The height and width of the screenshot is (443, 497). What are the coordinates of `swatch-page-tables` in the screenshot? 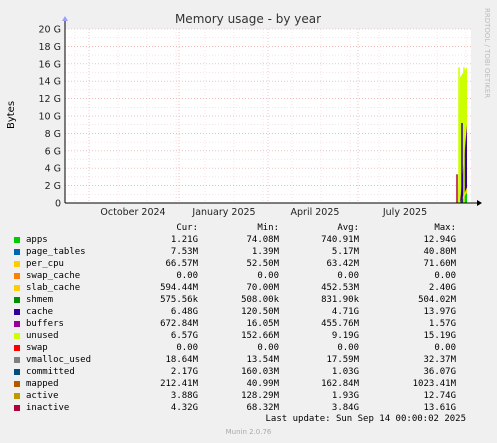 It's located at (17, 252).